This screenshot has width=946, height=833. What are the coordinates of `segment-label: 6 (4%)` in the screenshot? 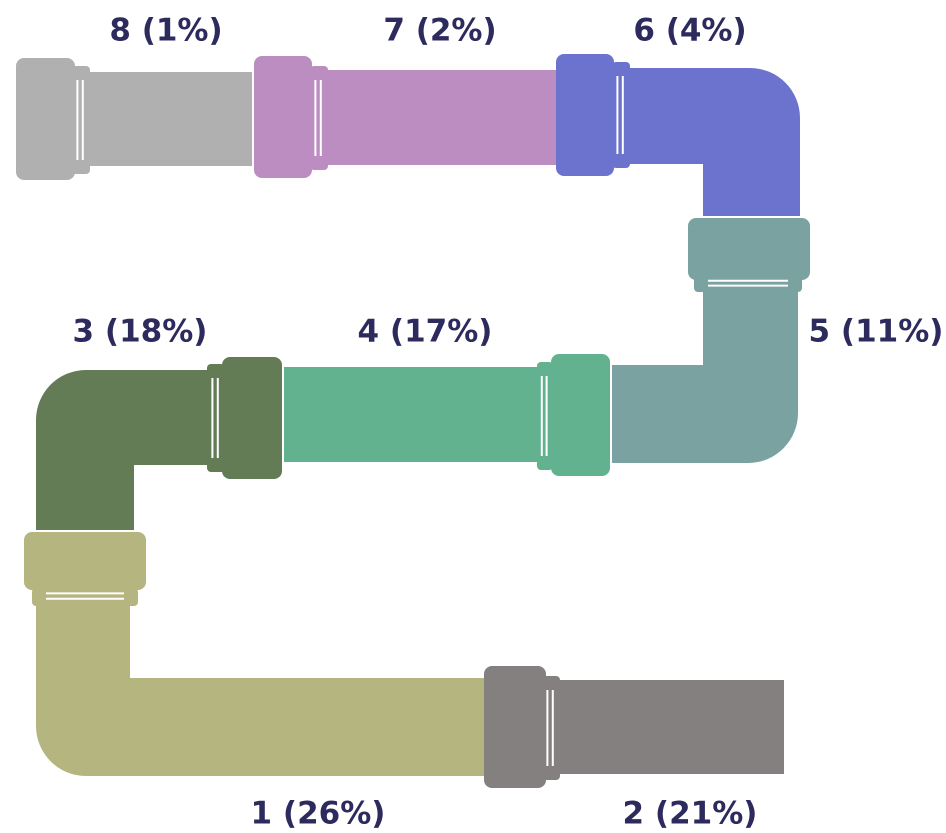 It's located at (689, 31).